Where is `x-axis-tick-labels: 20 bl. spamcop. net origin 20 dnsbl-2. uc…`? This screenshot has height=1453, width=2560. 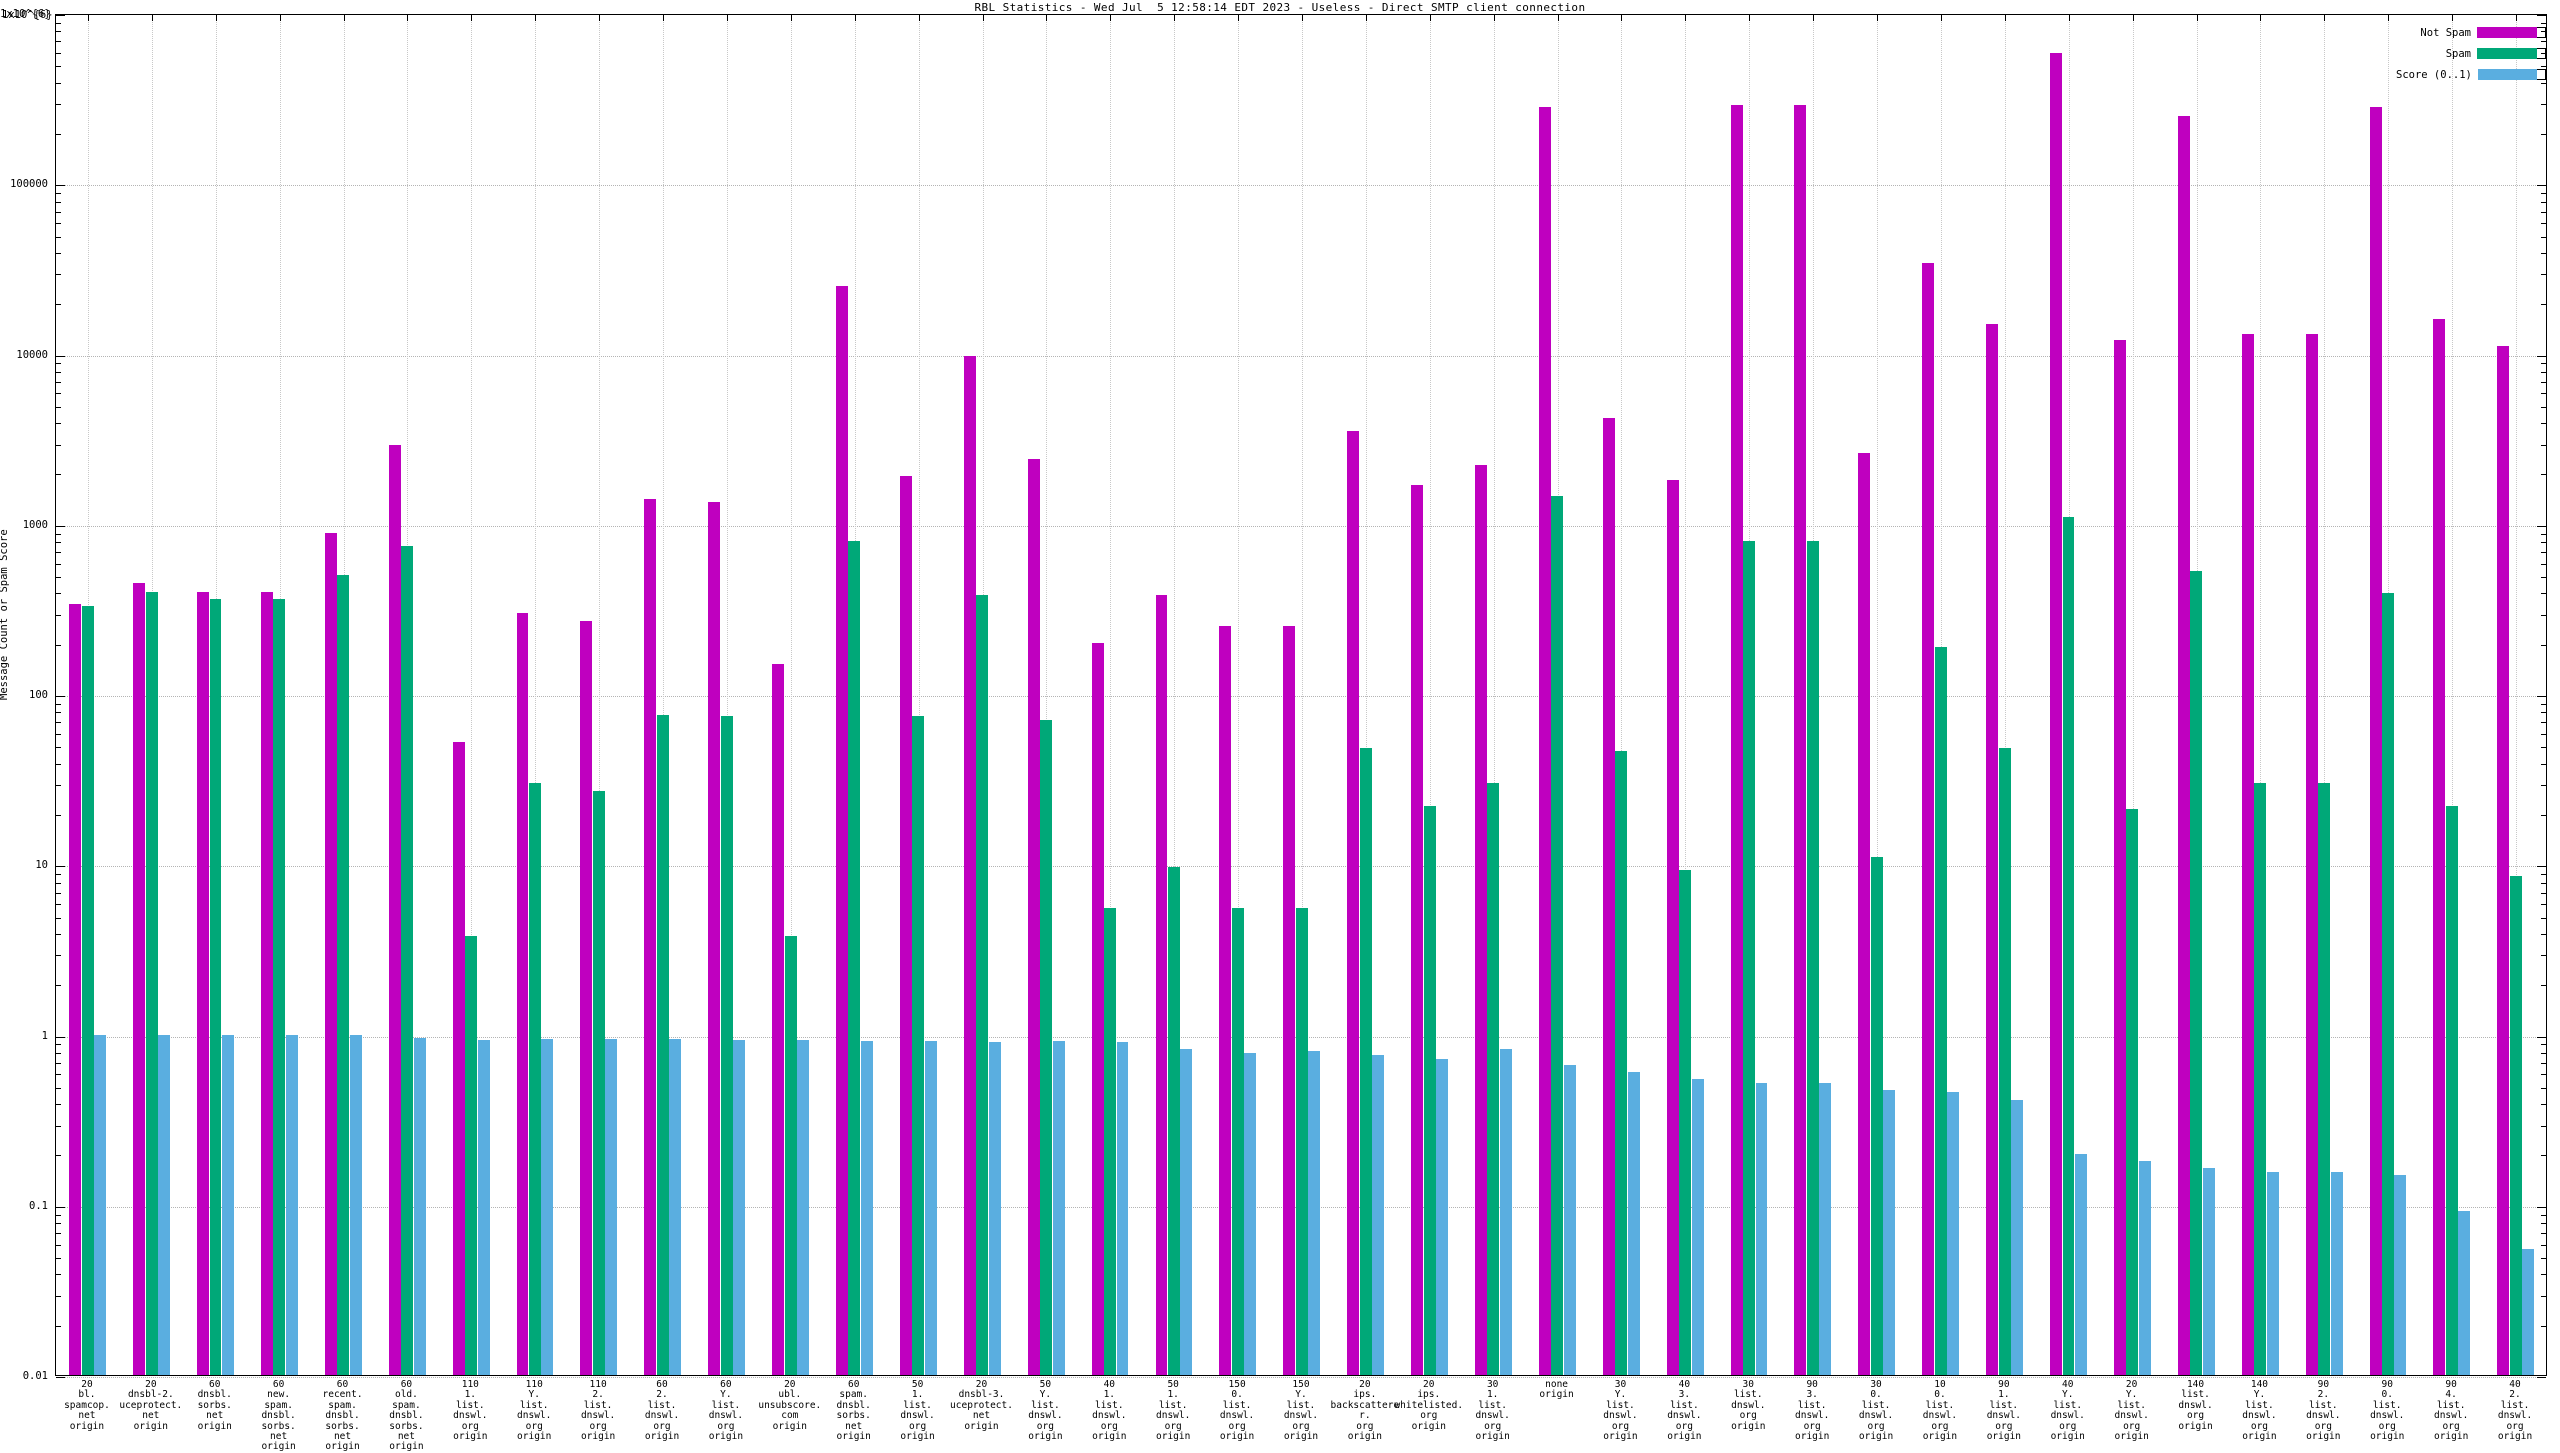 x-axis-tick-labels: 20 bl. spamcop. net origin 20 dnsbl-2. uc… is located at coordinates (1301, 1415).